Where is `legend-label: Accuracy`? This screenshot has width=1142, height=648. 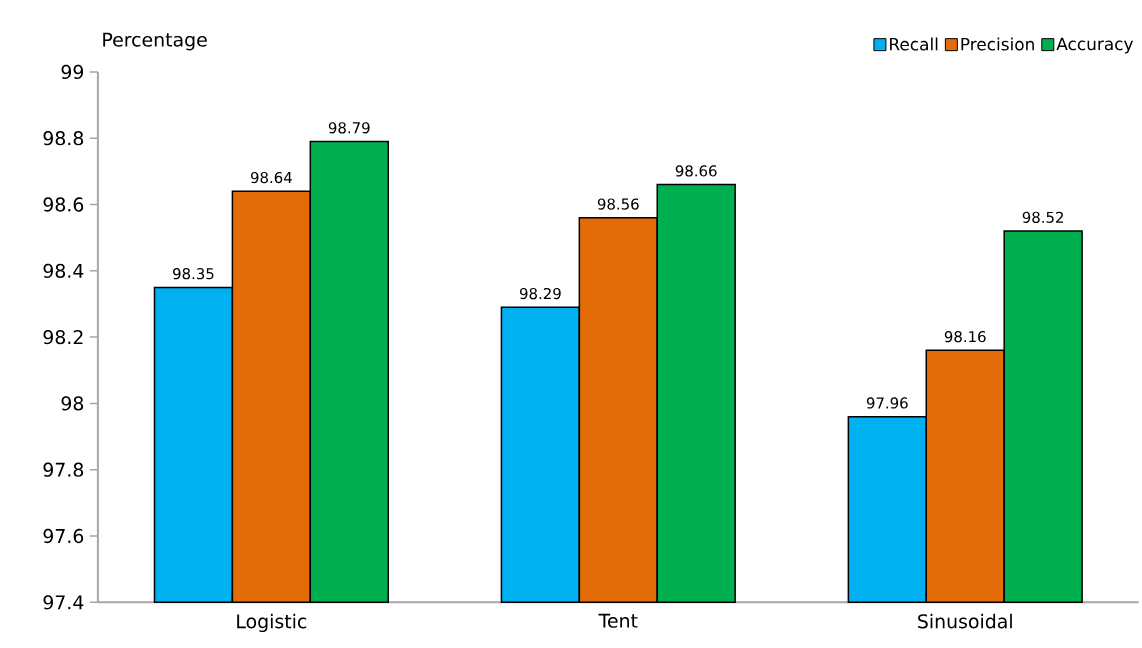 legend-label: Accuracy is located at coordinates (1095, 45).